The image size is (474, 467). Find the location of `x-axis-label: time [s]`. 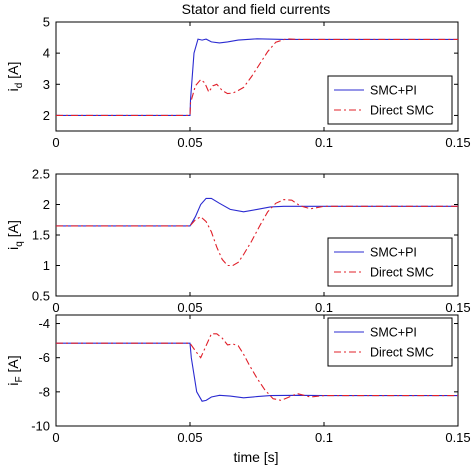

x-axis-label: time [s] is located at coordinates (255, 457).